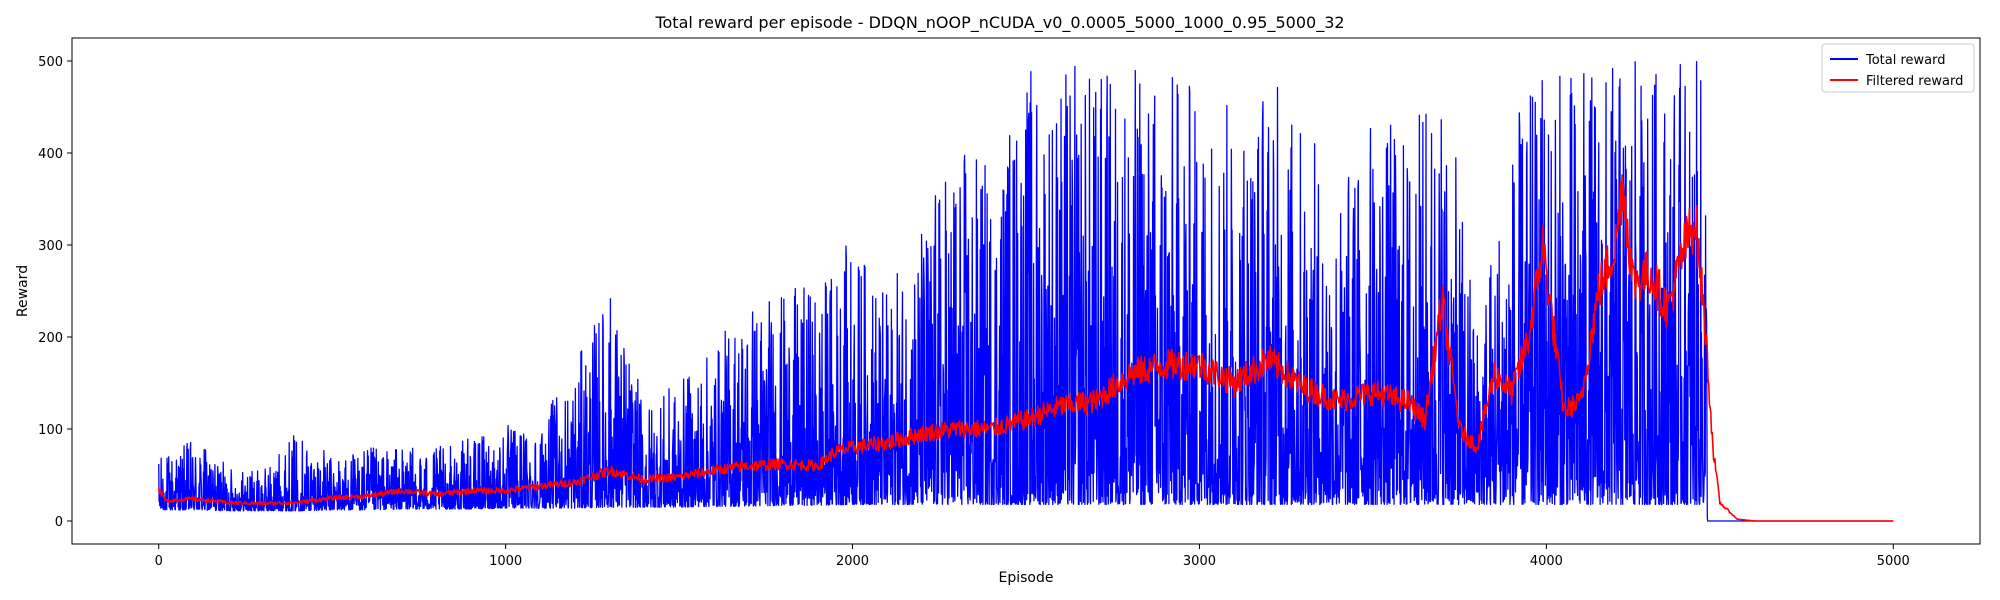 The image size is (2000, 600). Describe the element at coordinates (50, 338) in the screenshot. I see `y-tick-label: 200` at that location.